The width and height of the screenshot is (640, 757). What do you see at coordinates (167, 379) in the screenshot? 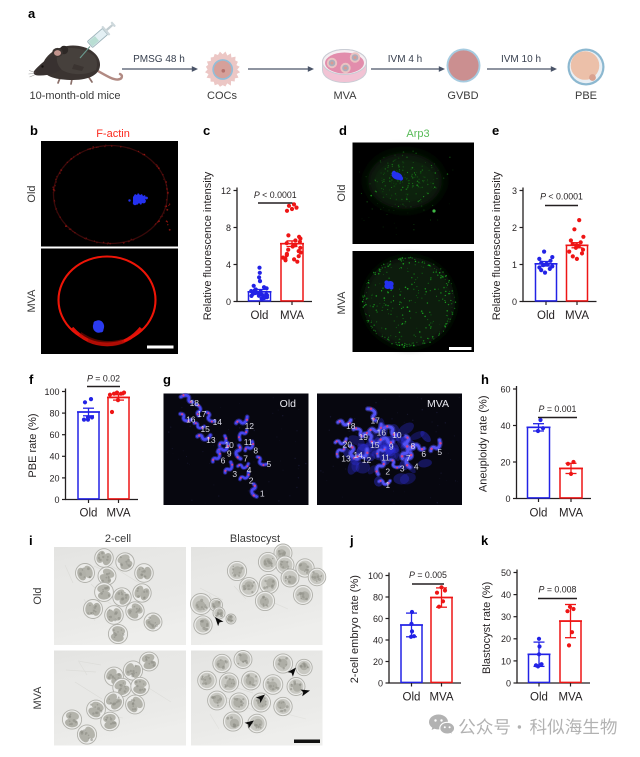
I see `svg-text: g` at bounding box center [167, 379].